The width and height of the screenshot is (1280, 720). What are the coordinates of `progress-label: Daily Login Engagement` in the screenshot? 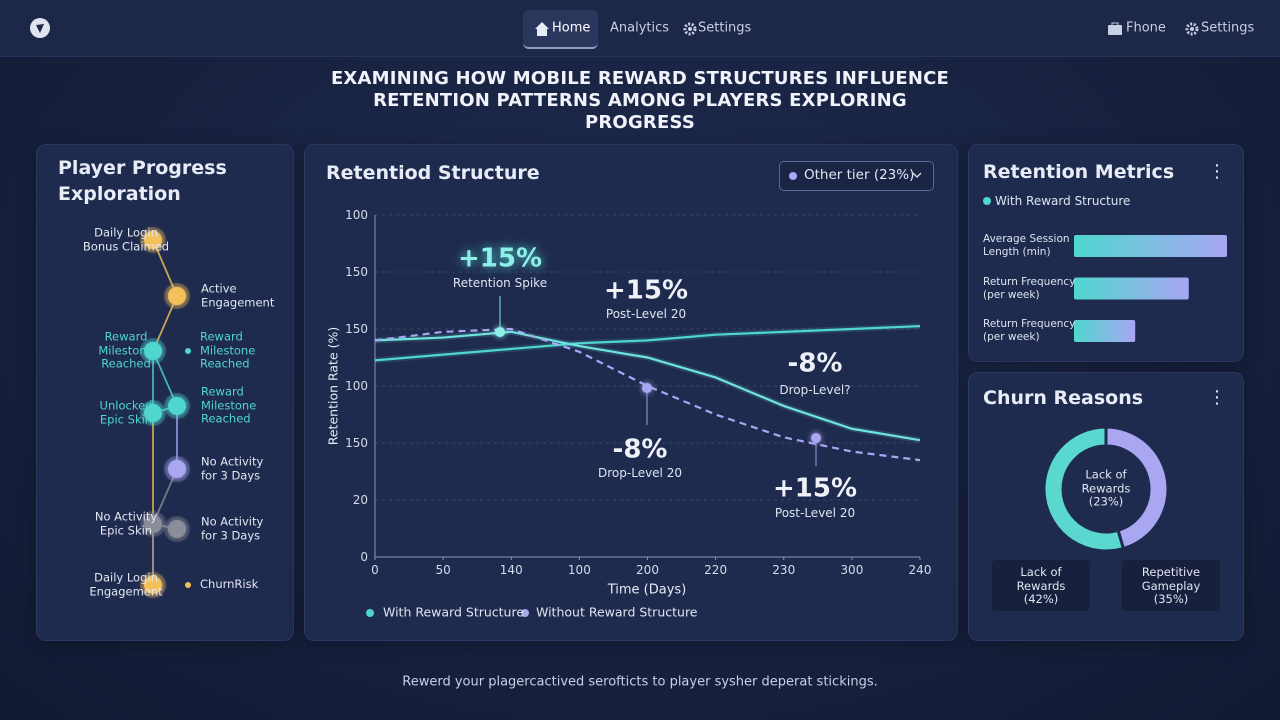 It's located at (126, 584).